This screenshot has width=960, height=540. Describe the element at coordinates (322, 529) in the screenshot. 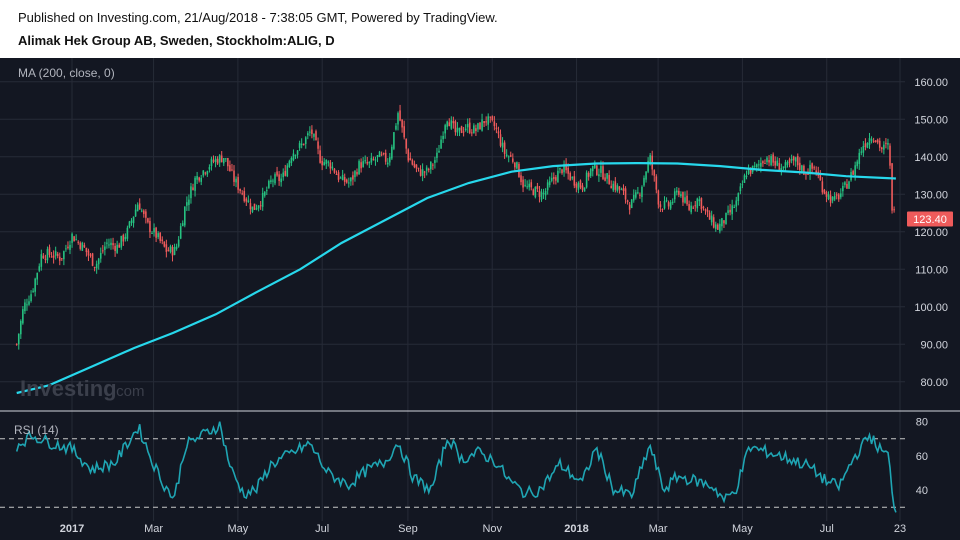

I see `time-tick-label: Jul` at that location.